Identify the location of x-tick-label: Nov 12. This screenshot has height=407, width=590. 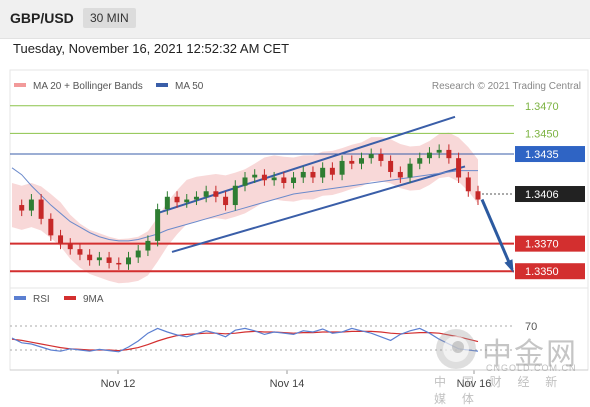
(118, 384).